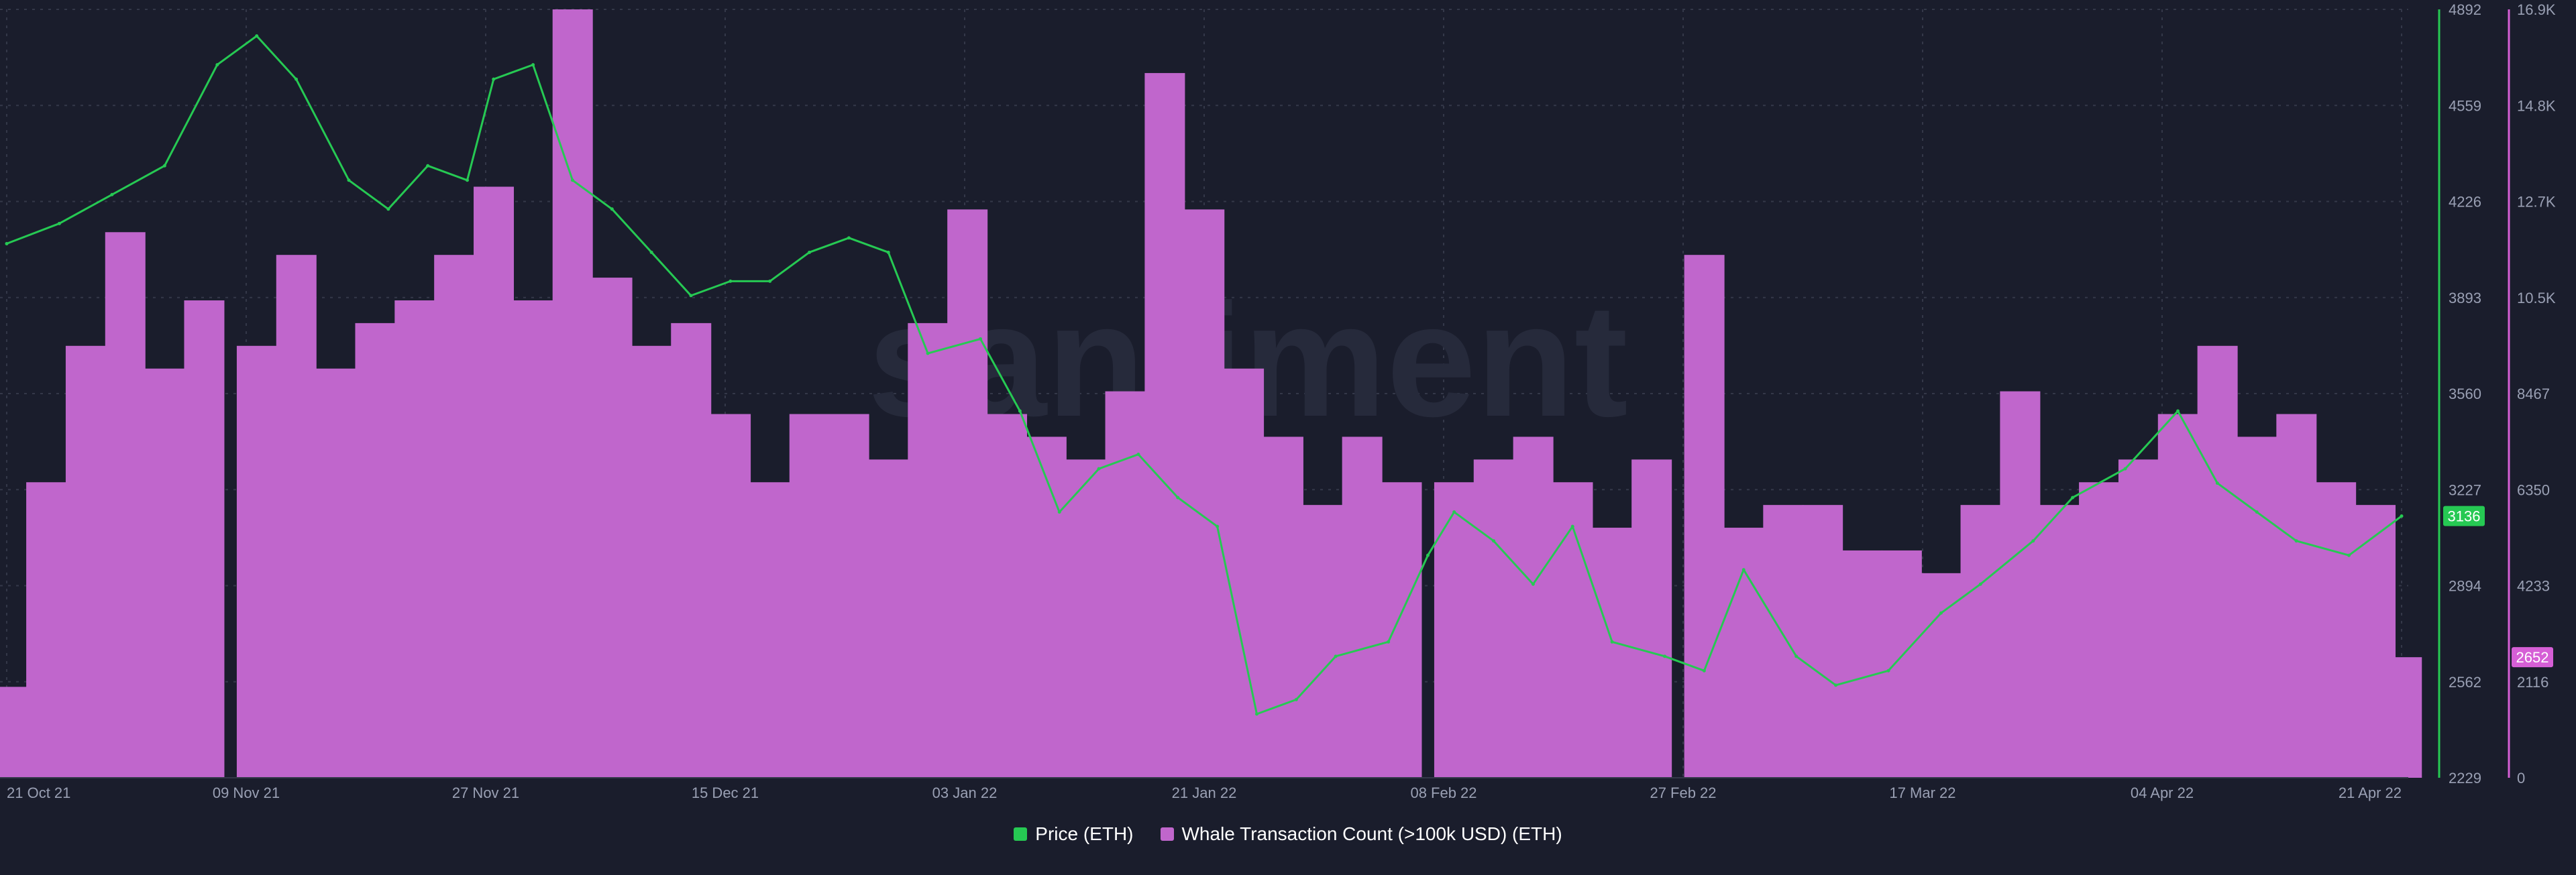  What do you see at coordinates (2536, 202) in the screenshot?
I see `right-axis-tick-label: 12.7K` at bounding box center [2536, 202].